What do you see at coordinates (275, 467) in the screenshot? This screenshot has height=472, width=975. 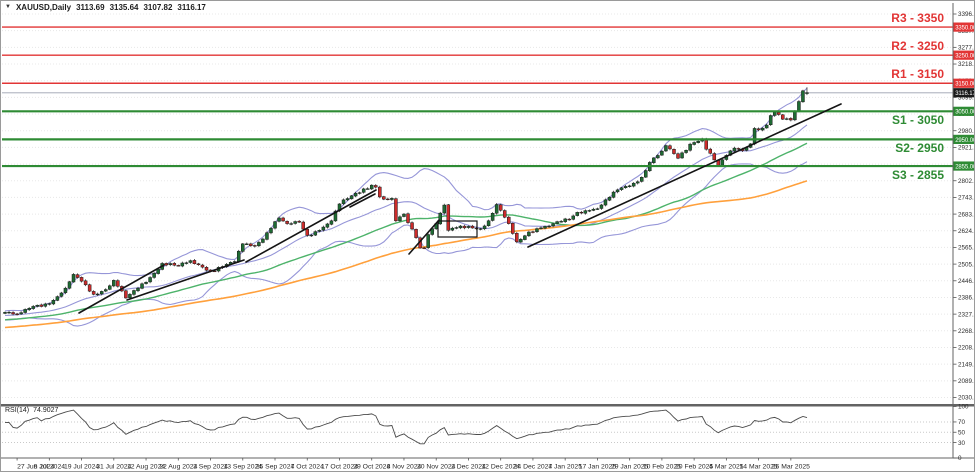 I see `svg-text: 25 Sep 2024` at bounding box center [275, 467].